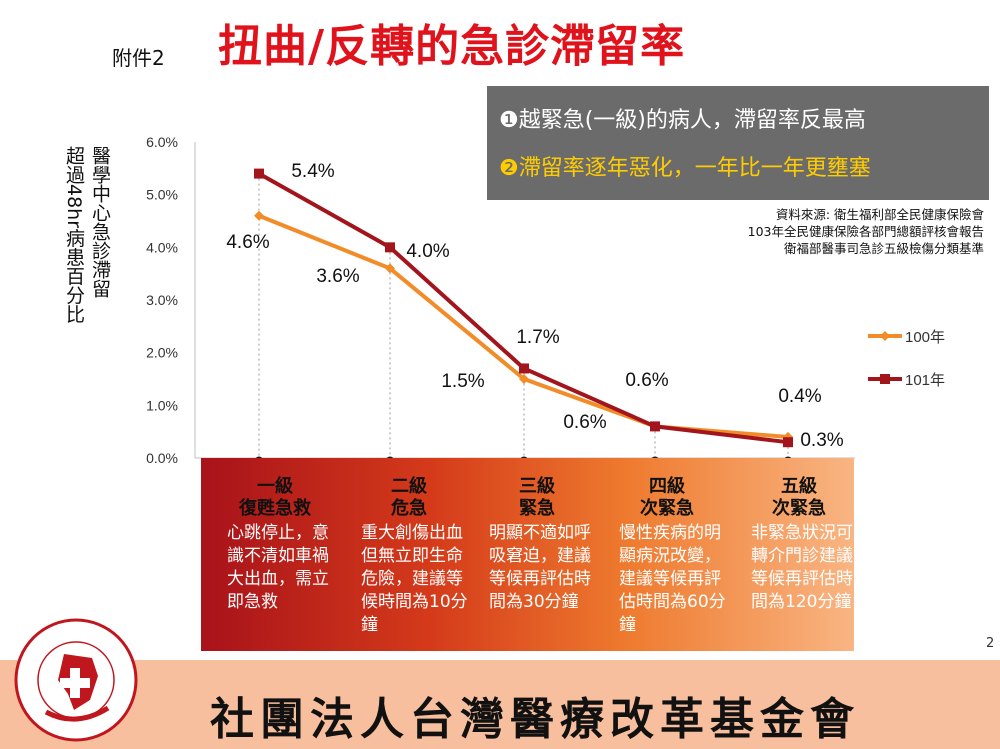 This screenshot has width=1000, height=749. Describe the element at coordinates (535, 719) in the screenshot. I see `foundation-name: 社團法人台灣醫療改革基金會` at that location.